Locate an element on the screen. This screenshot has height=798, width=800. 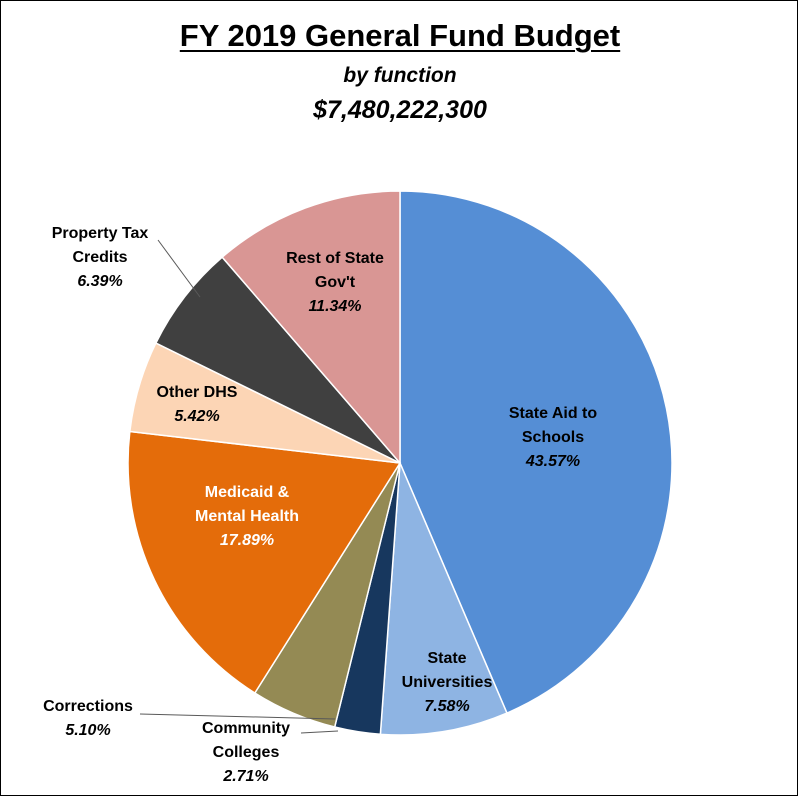
slice-percent-label: 2.71% is located at coordinates (245, 776).